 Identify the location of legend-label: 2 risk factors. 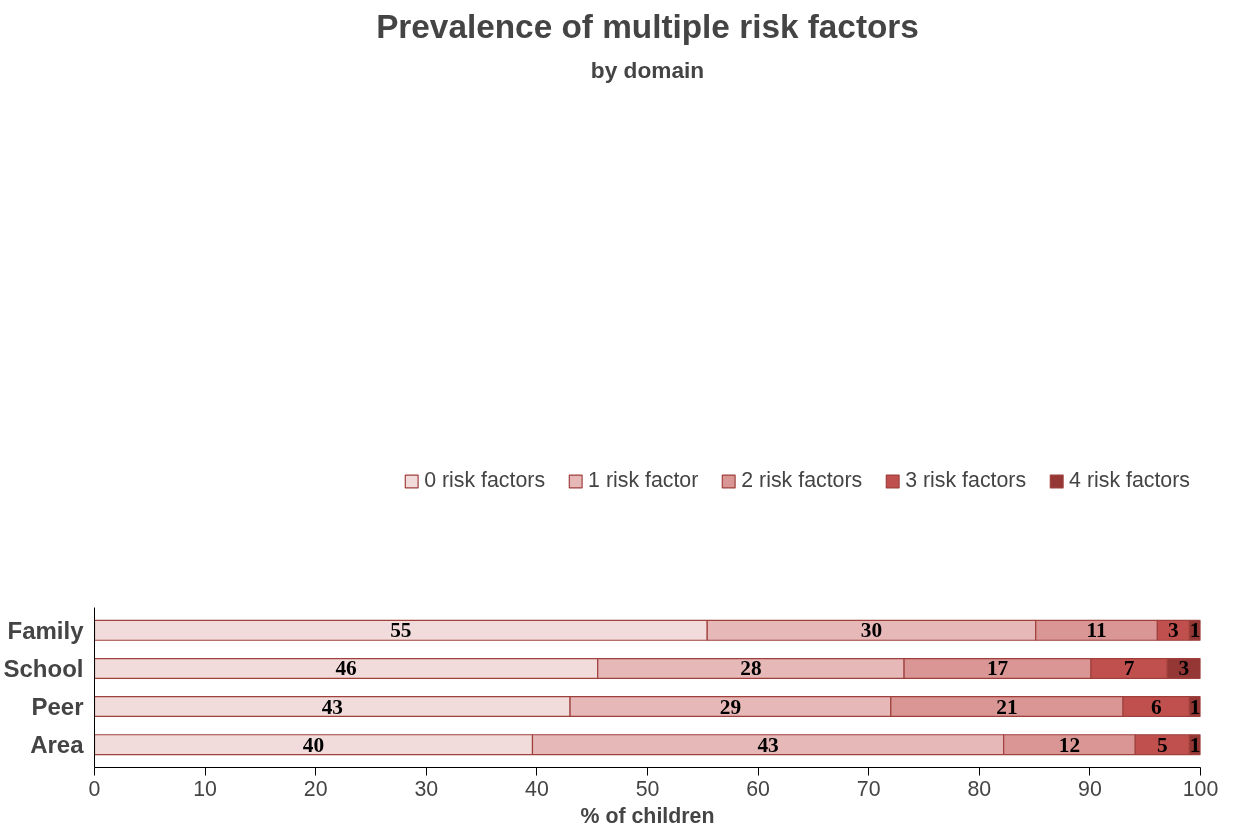
(802, 481).